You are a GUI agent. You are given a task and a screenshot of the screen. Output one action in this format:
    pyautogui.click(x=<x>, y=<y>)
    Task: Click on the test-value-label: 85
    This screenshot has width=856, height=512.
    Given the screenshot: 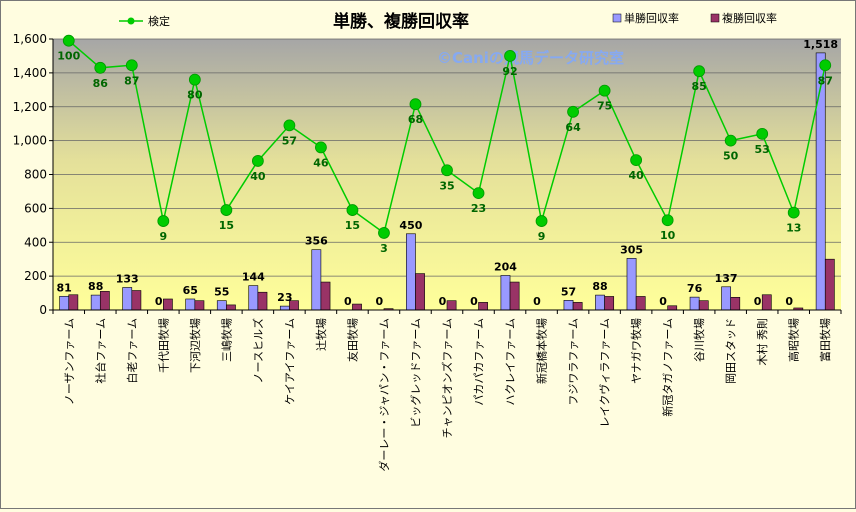 What is the action you would take?
    pyautogui.click(x=699, y=86)
    